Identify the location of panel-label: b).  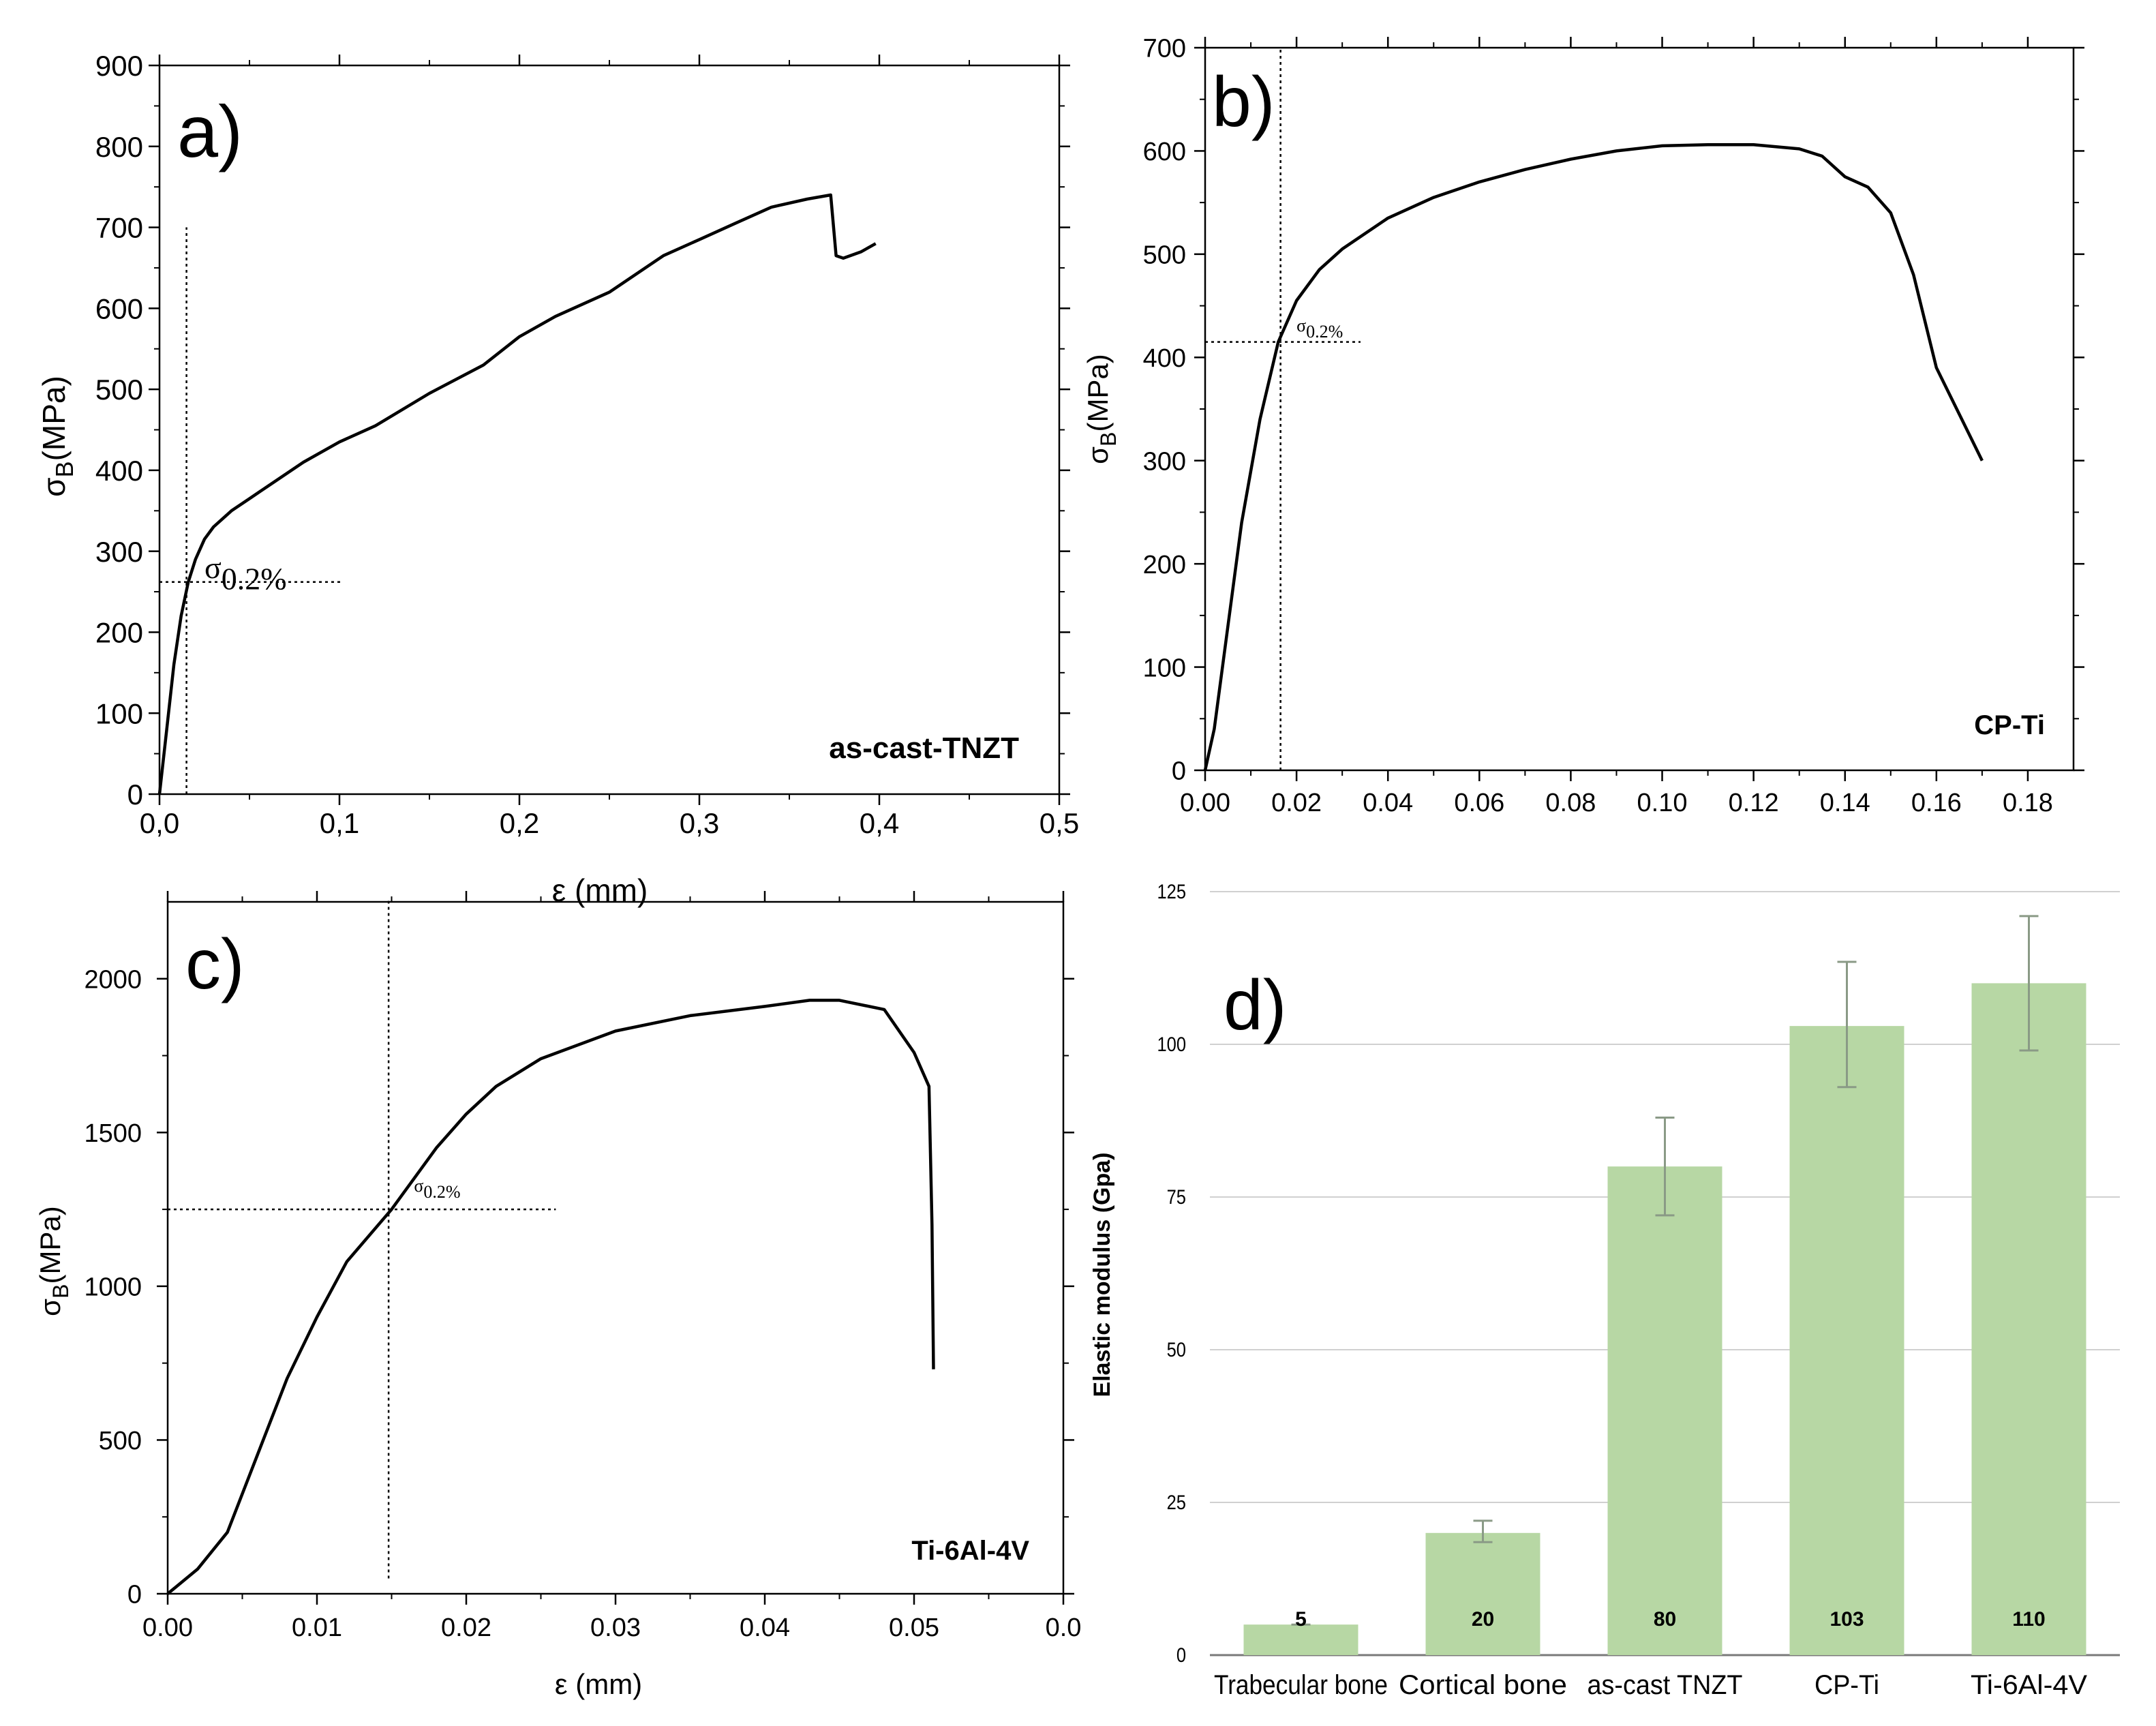
(1243, 103).